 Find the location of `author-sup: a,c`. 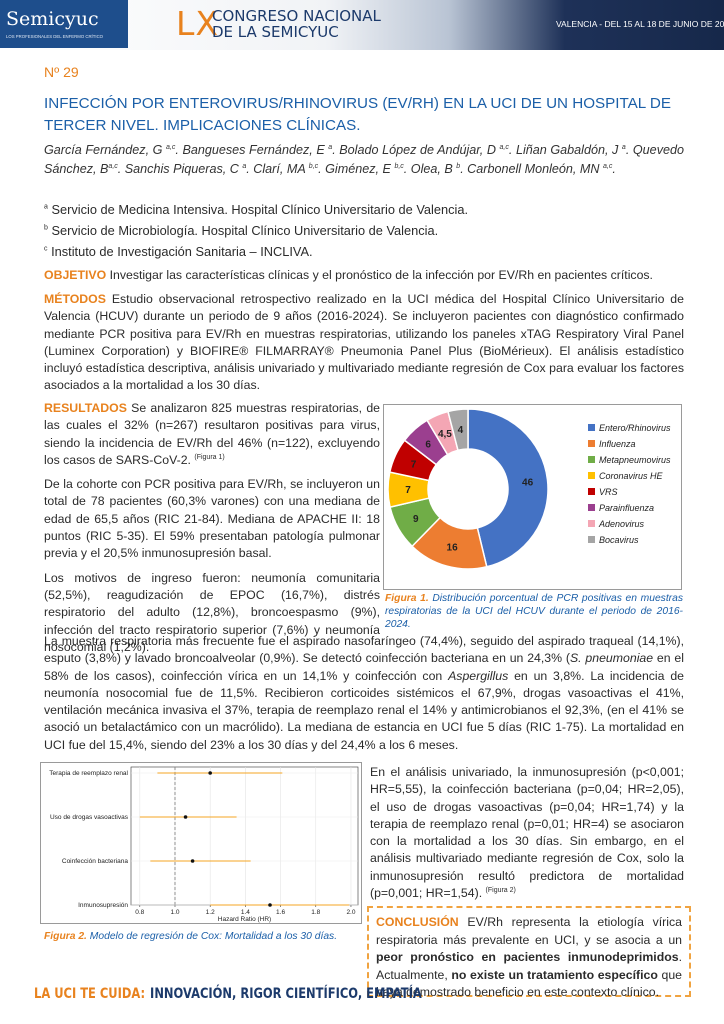

author-sup: a,c is located at coordinates (171, 147).